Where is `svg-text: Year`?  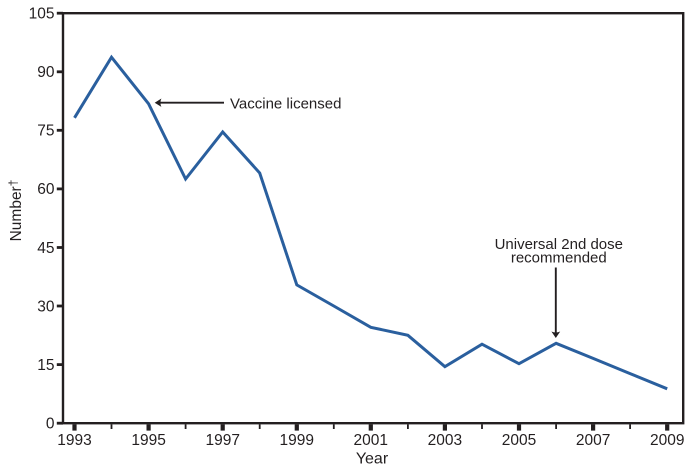 svg-text: Year is located at coordinates (372, 459).